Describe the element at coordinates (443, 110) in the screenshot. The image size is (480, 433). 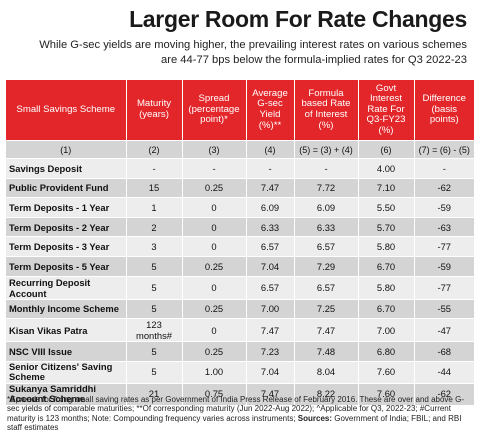
I see `header-cell: Difference (basis points)` at that location.